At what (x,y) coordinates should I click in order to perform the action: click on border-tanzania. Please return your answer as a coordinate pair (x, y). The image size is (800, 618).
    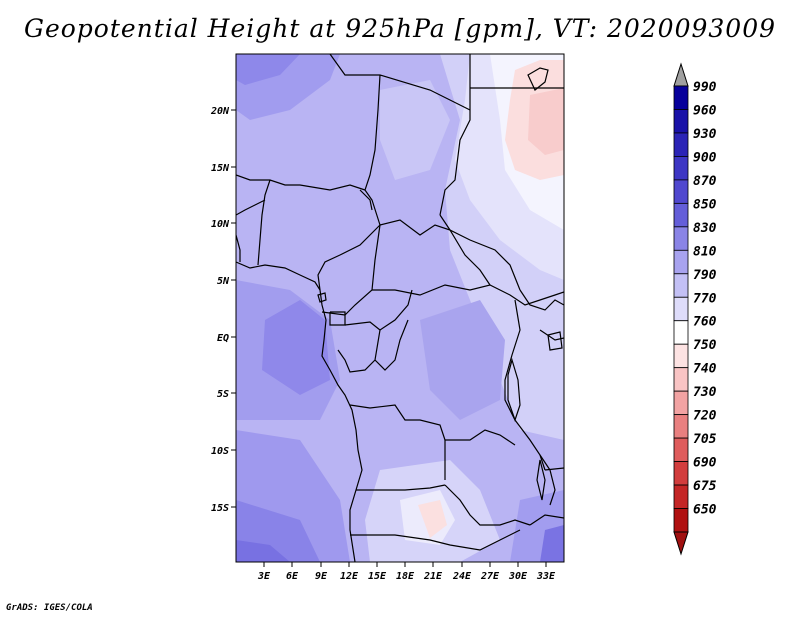
    Looking at the image, I should click on (554, 469).